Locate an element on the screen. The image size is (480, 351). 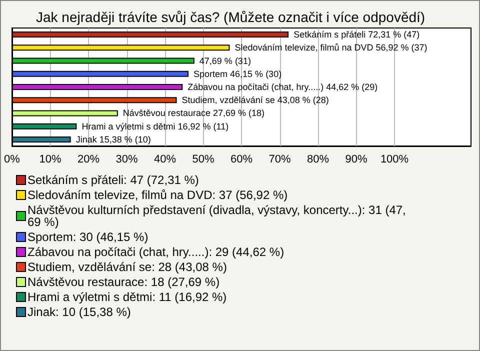
x-tick-label: 10% is located at coordinates (50, 160).